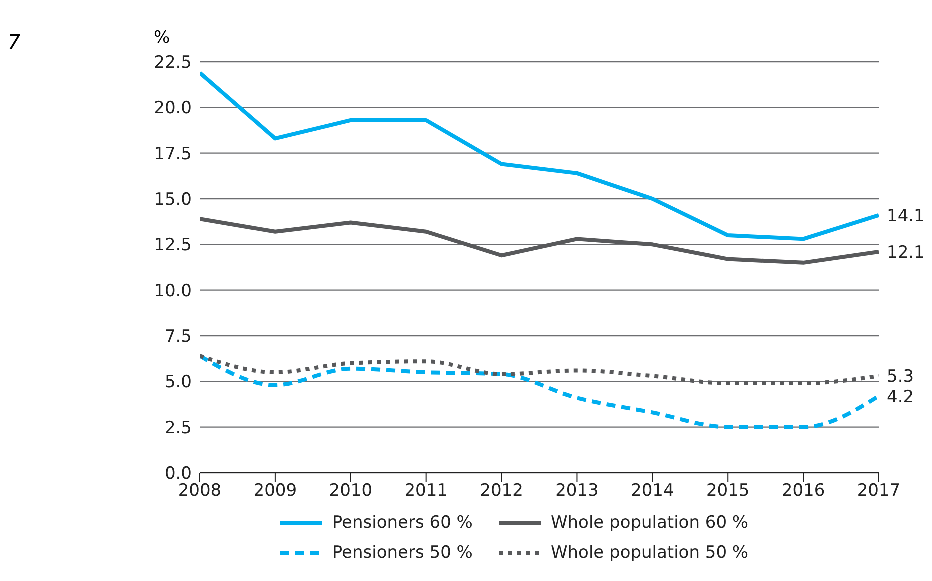  I want to click on x-tick-label: 2013, so click(577, 491).